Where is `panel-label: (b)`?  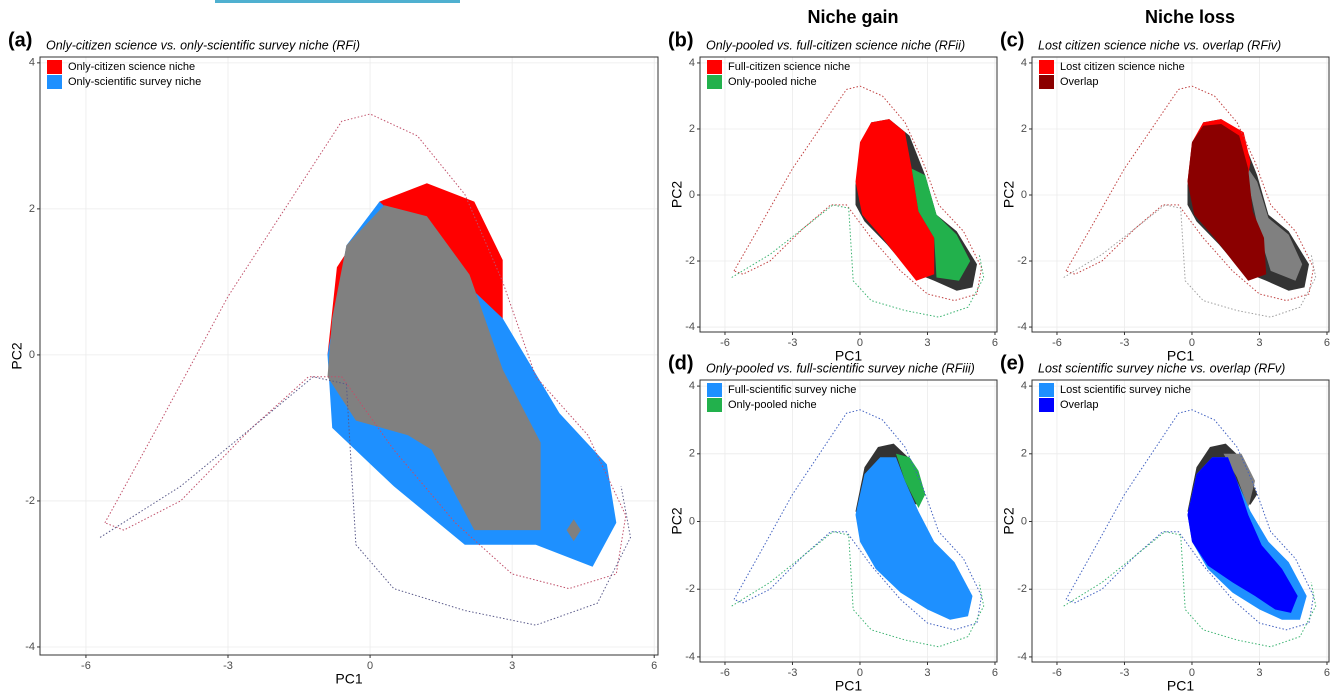 panel-label: (b) is located at coordinates (681, 40).